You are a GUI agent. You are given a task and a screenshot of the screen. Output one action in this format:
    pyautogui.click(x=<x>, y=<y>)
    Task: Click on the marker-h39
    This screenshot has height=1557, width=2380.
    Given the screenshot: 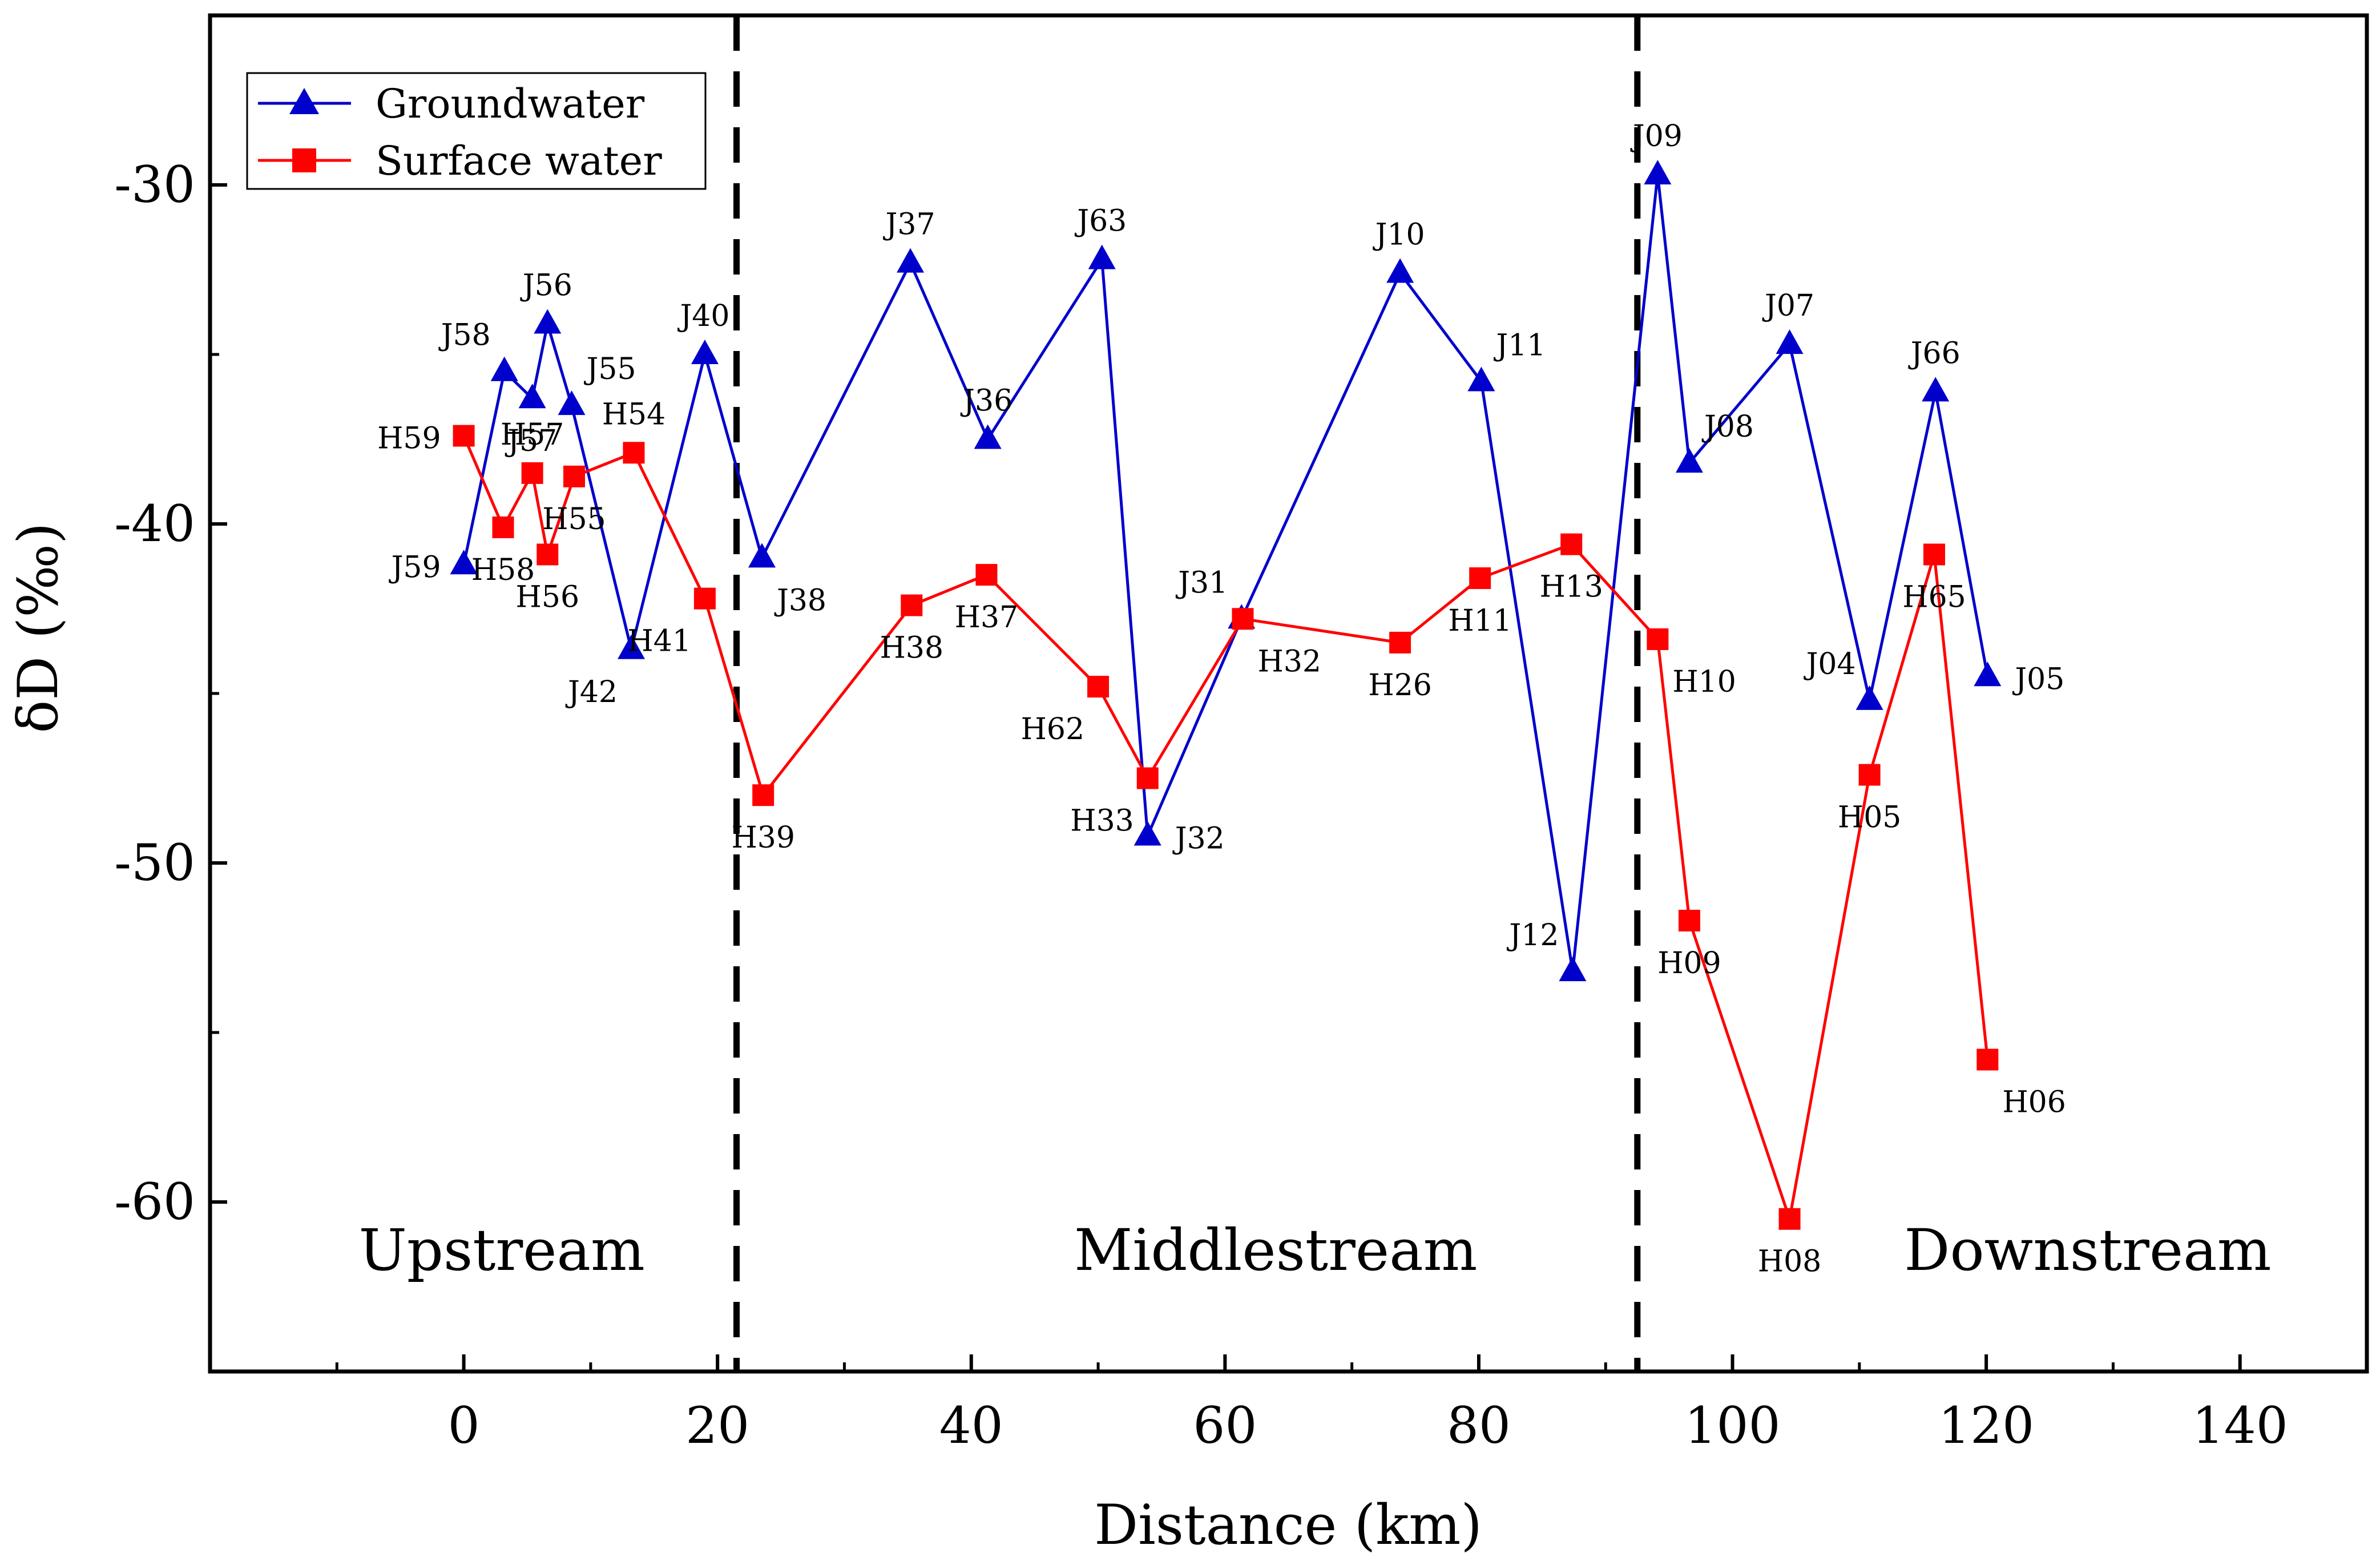 What is the action you would take?
    pyautogui.click(x=763, y=795)
    